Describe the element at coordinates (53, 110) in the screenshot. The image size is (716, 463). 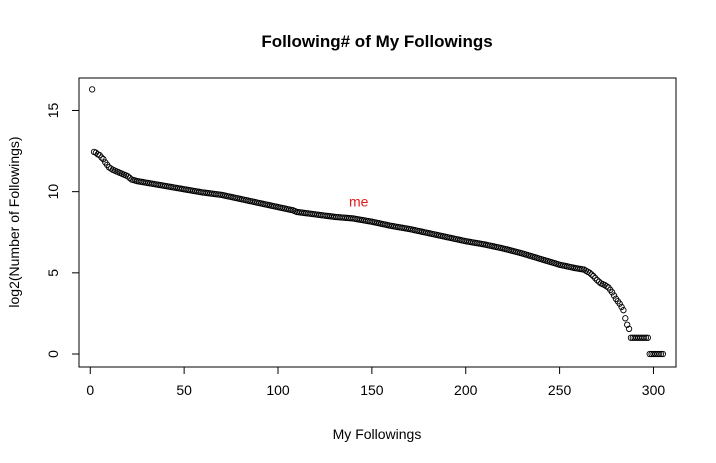
I see `y-tick-label: 15` at that location.